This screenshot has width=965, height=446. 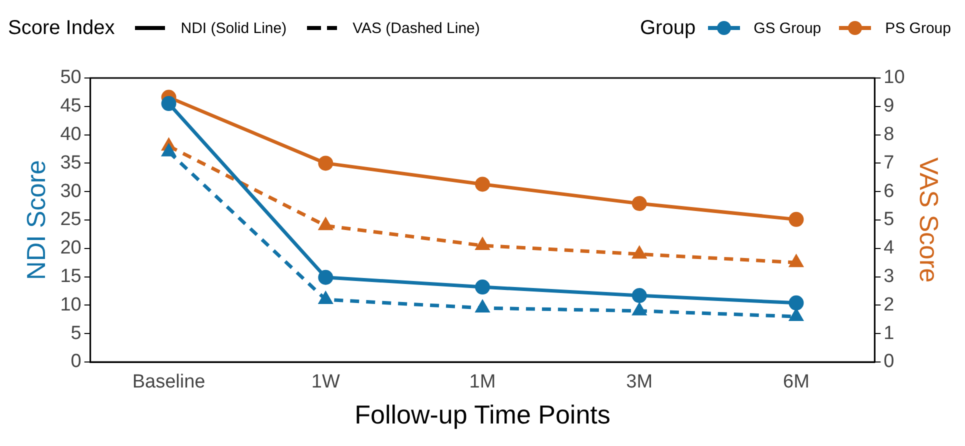 I want to click on text: NDI (Solid Line), so click(x=233, y=28).